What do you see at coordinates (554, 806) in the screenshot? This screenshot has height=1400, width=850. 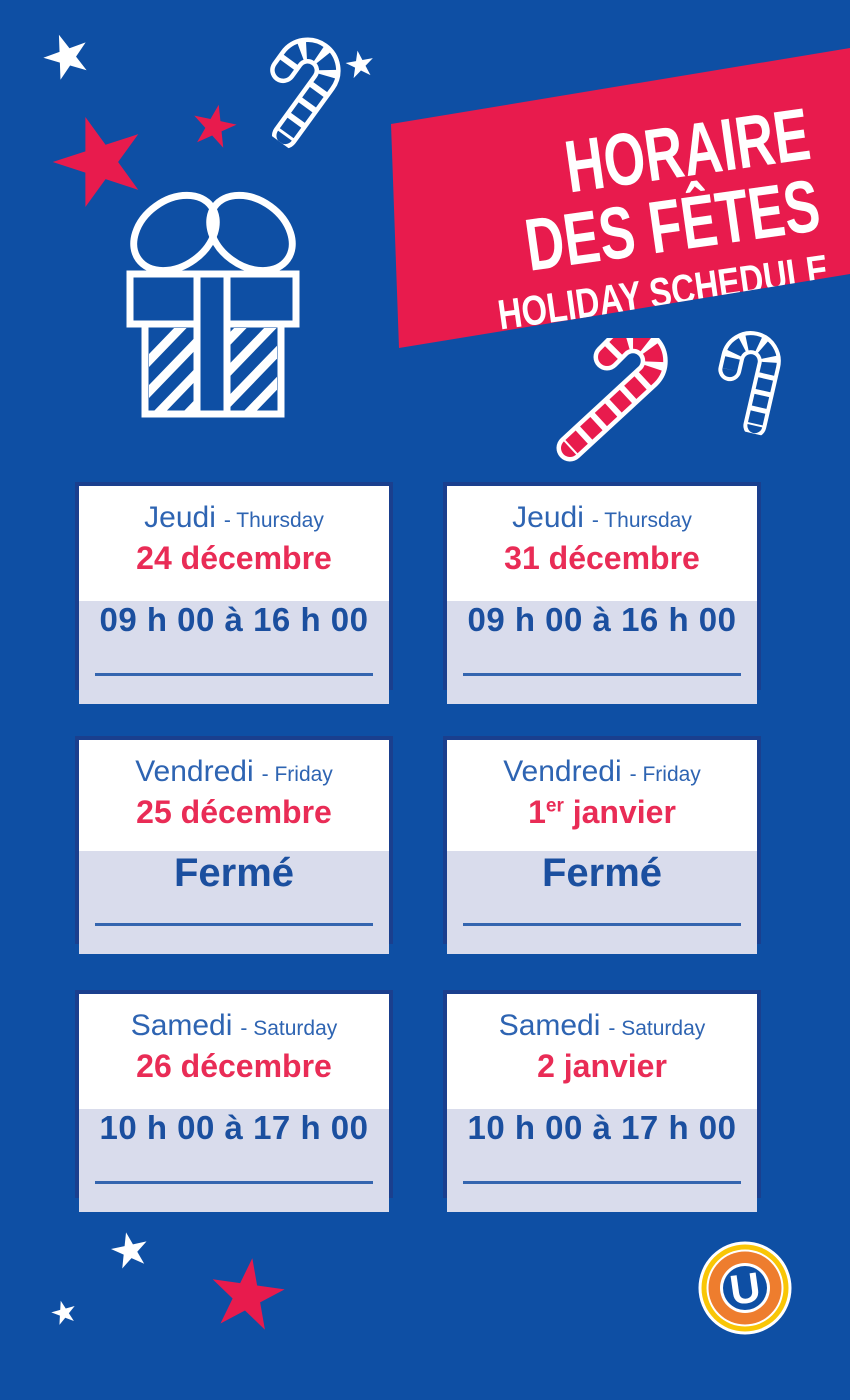 I see `date-superscript: er` at bounding box center [554, 806].